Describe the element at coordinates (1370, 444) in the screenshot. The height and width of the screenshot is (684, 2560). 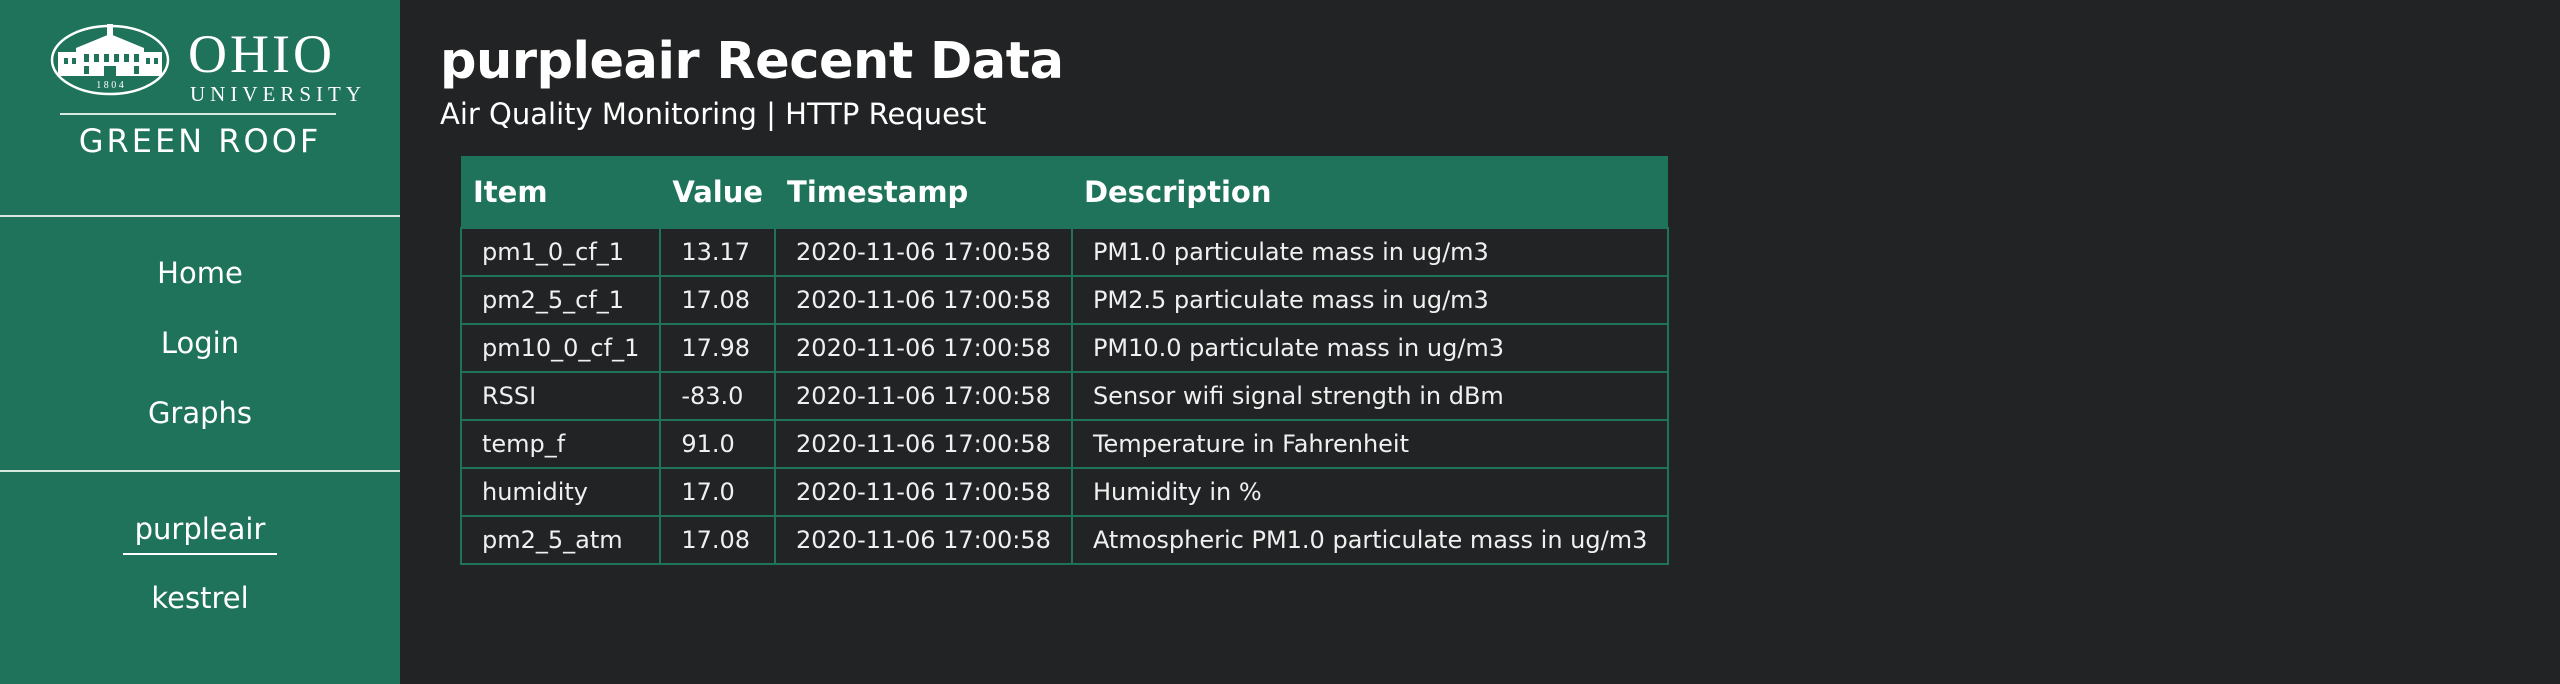
I see `cell-description: Temperature in Fahrenheit` at that location.